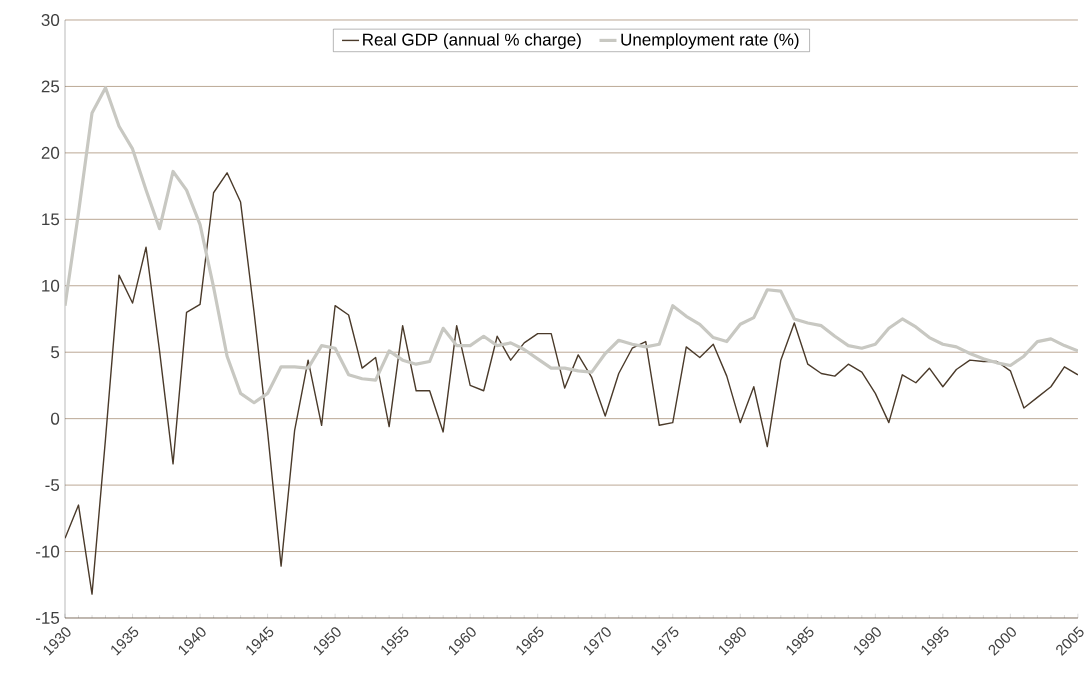 Image resolution: width=1084 pixels, height=682 pixels. What do you see at coordinates (55, 352) in the screenshot?
I see `y-tick-label: 5` at bounding box center [55, 352].